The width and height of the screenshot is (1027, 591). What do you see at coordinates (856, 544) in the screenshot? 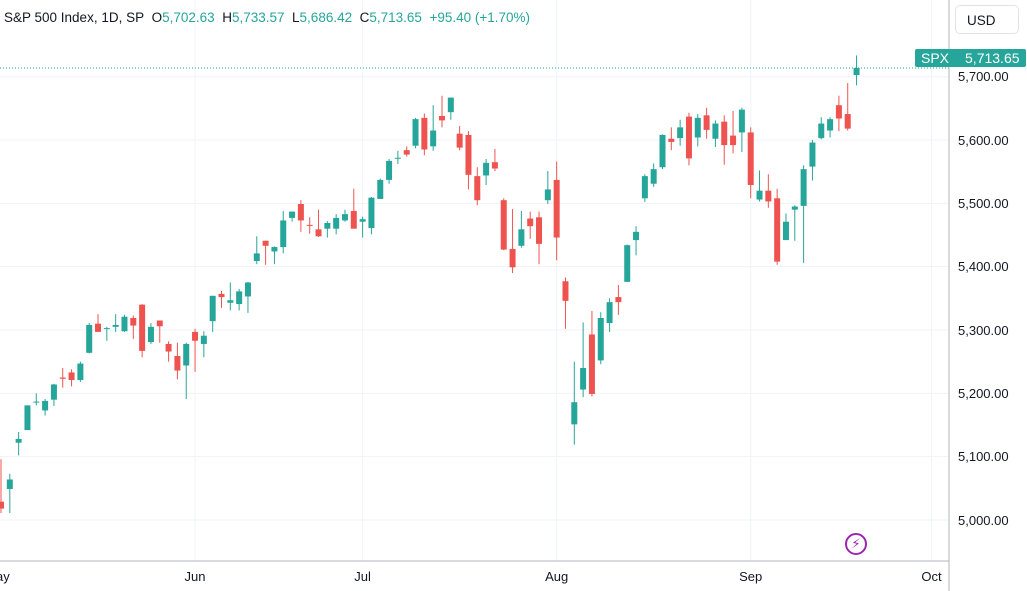
I see `lightning-icon: ⚡︎` at bounding box center [856, 544].